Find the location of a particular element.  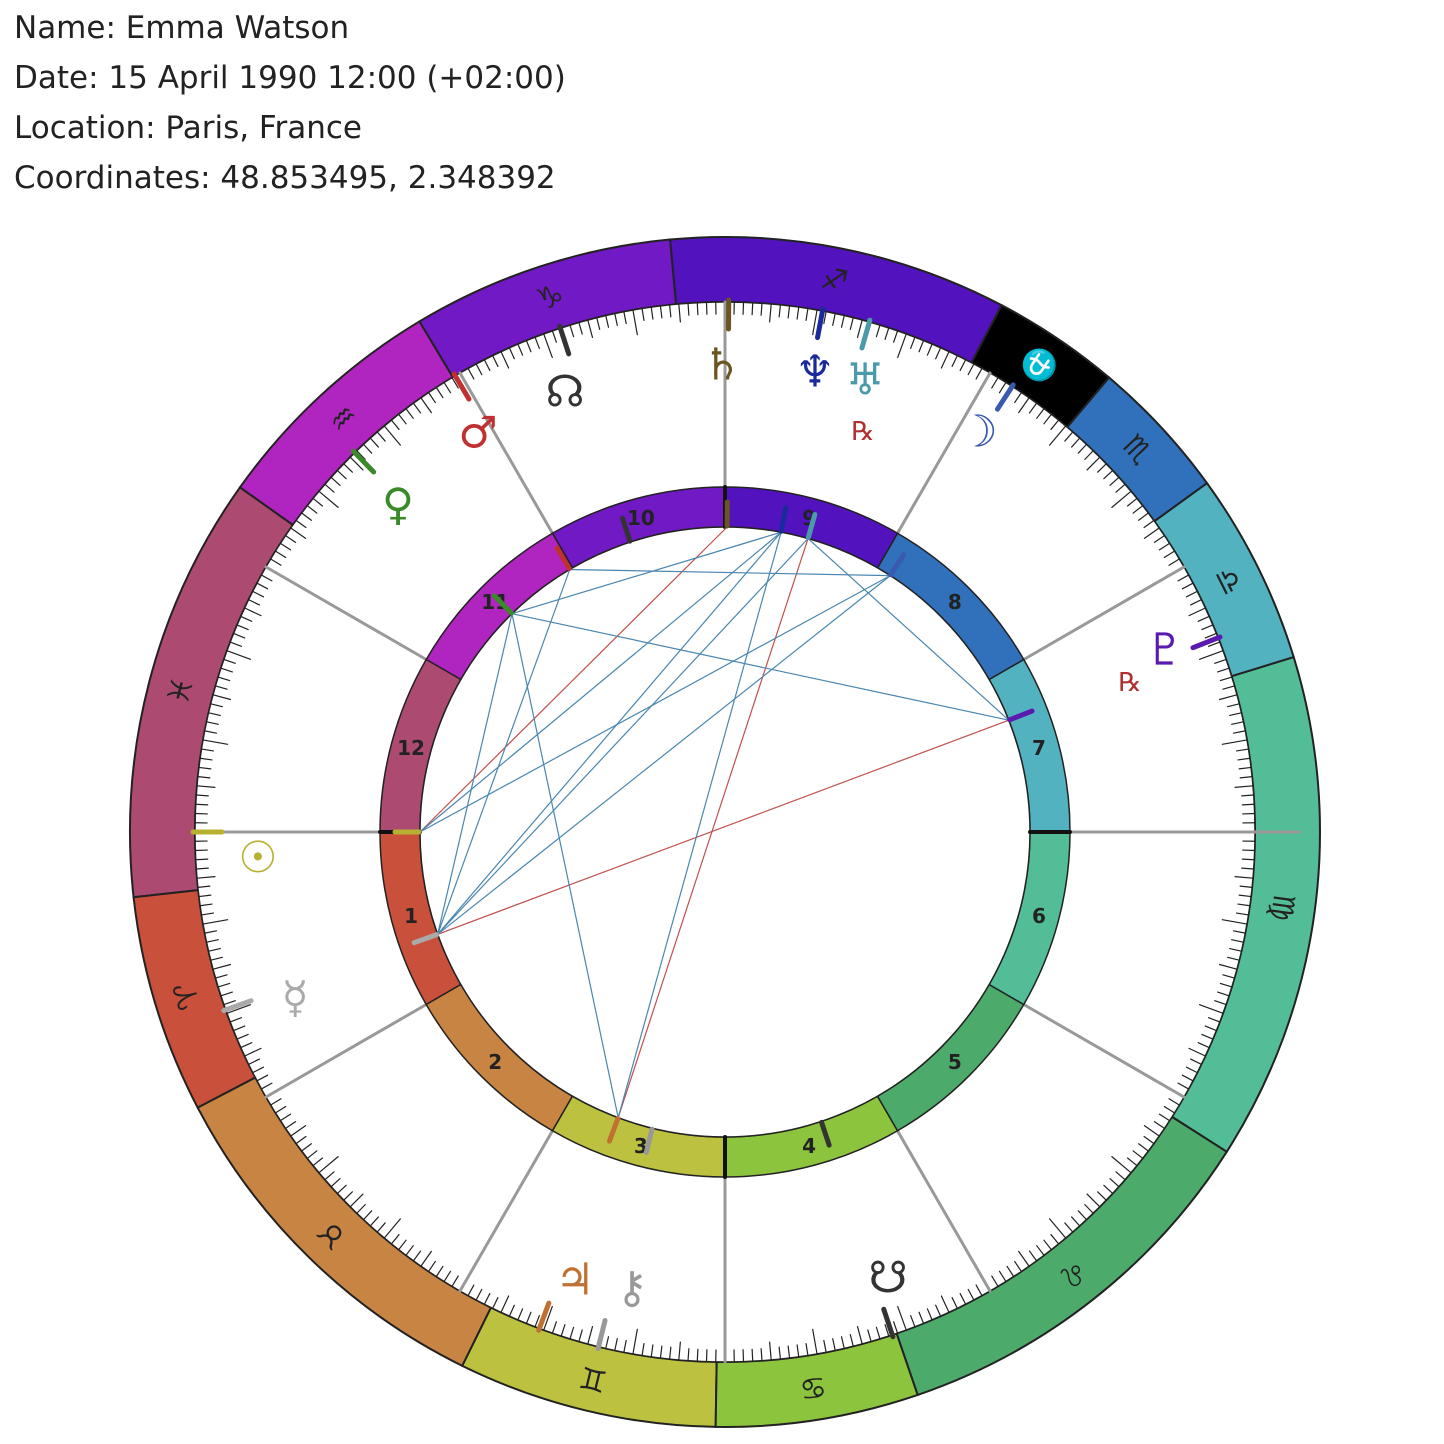

sign-glyph: ♐ is located at coordinates (834, 281).